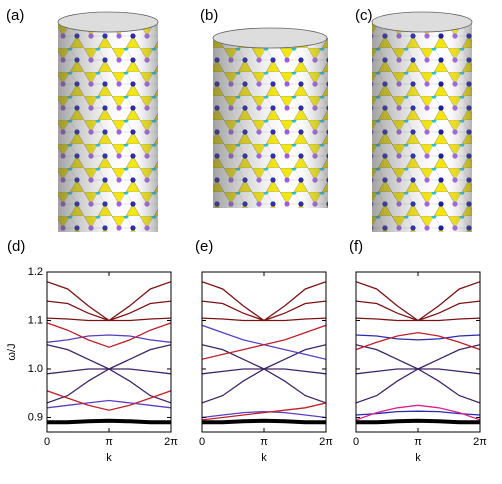 This screenshot has height=484, width=502. Describe the element at coordinates (12, 351) in the screenshot. I see `y-axis-label: ω/J` at that location.